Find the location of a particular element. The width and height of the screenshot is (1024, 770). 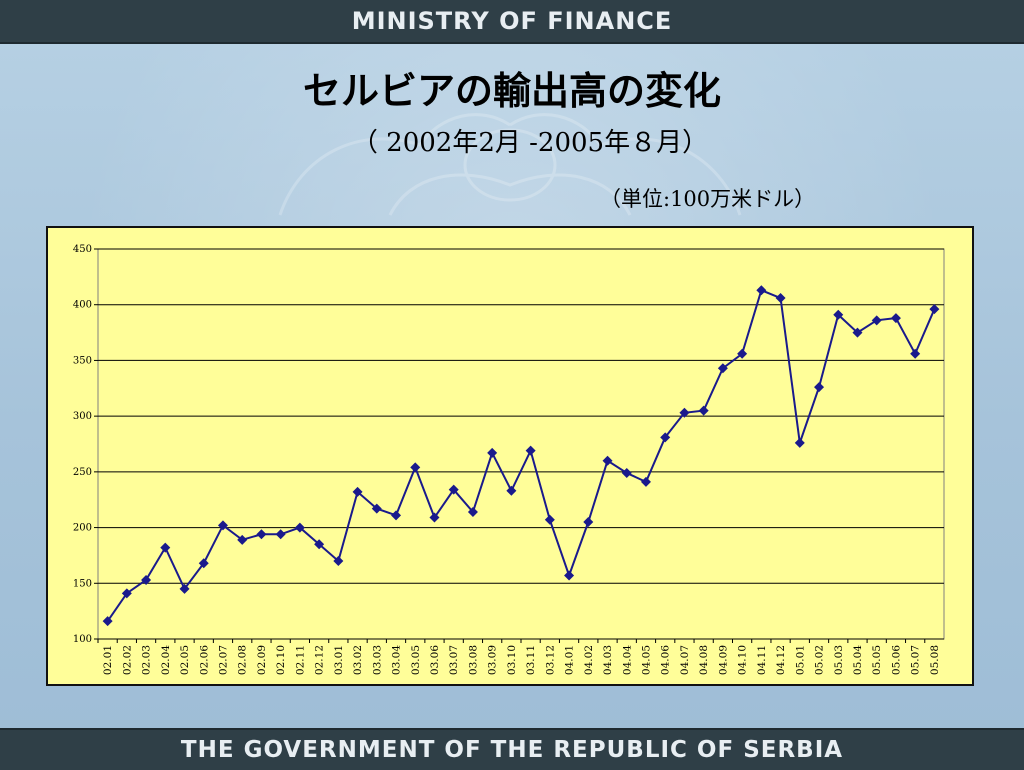

x-tick-label: 02.12 is located at coordinates (320, 660).